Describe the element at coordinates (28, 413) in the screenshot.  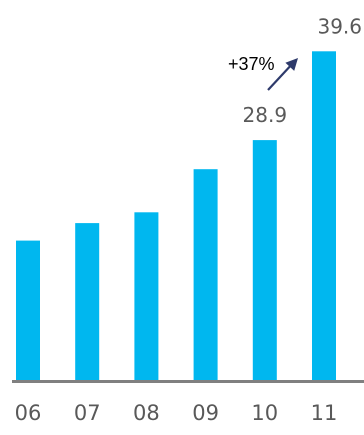
I see `x-tick-label-06: 06` at that location.